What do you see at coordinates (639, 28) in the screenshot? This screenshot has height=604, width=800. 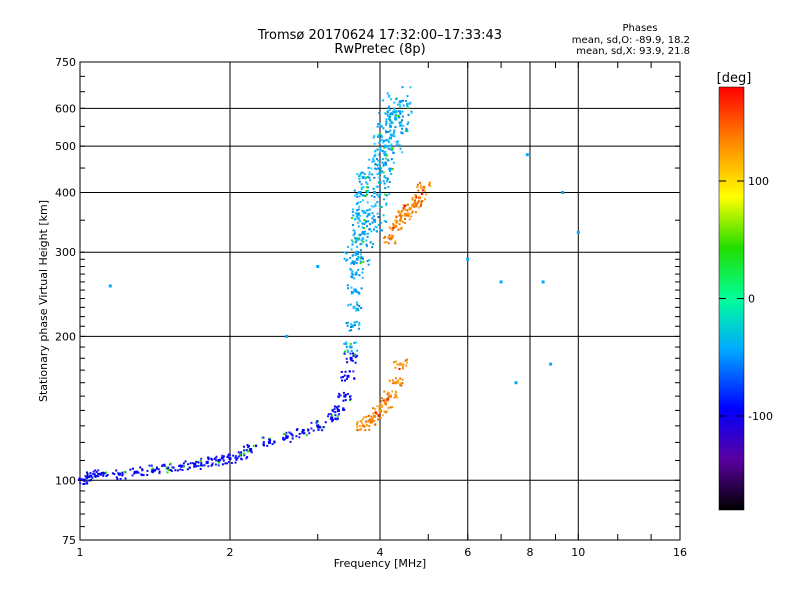 I see `phases-title: Phases` at bounding box center [639, 28].